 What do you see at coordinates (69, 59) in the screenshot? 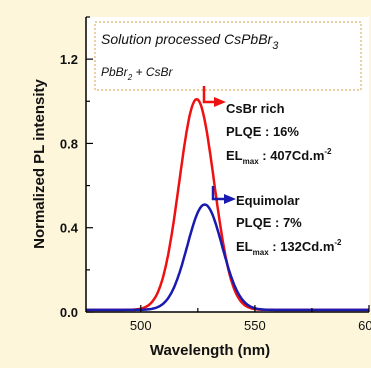
I see `y-tick-label: 1.2` at bounding box center [69, 59].